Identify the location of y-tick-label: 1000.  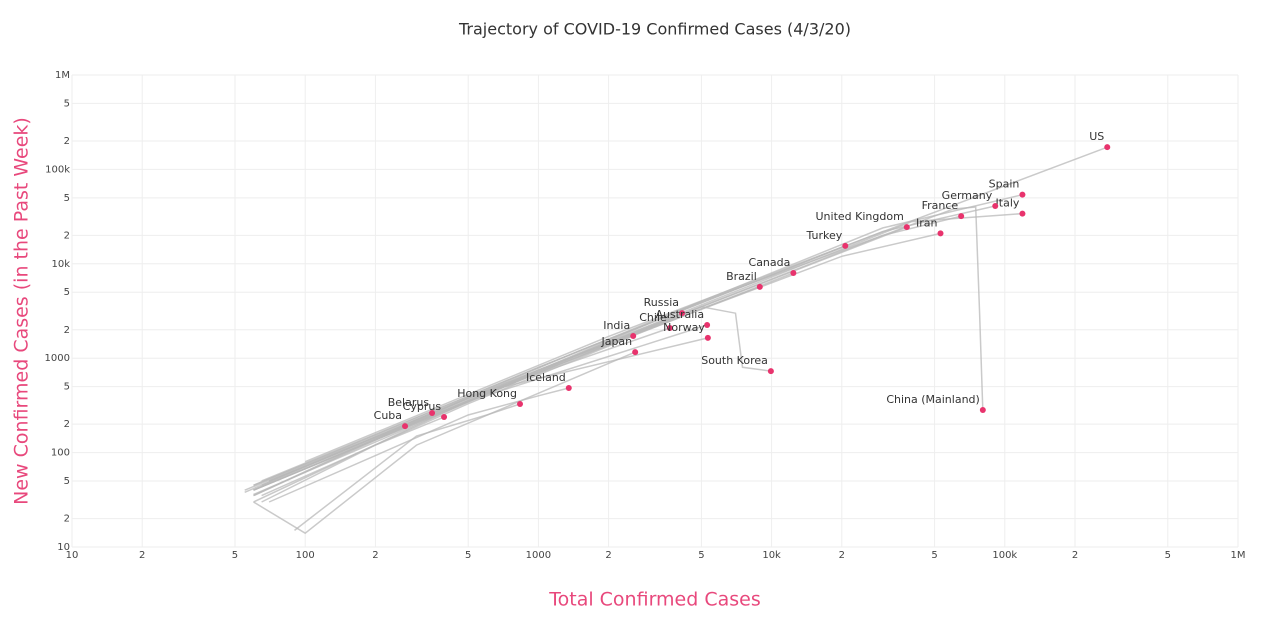
(57, 358).